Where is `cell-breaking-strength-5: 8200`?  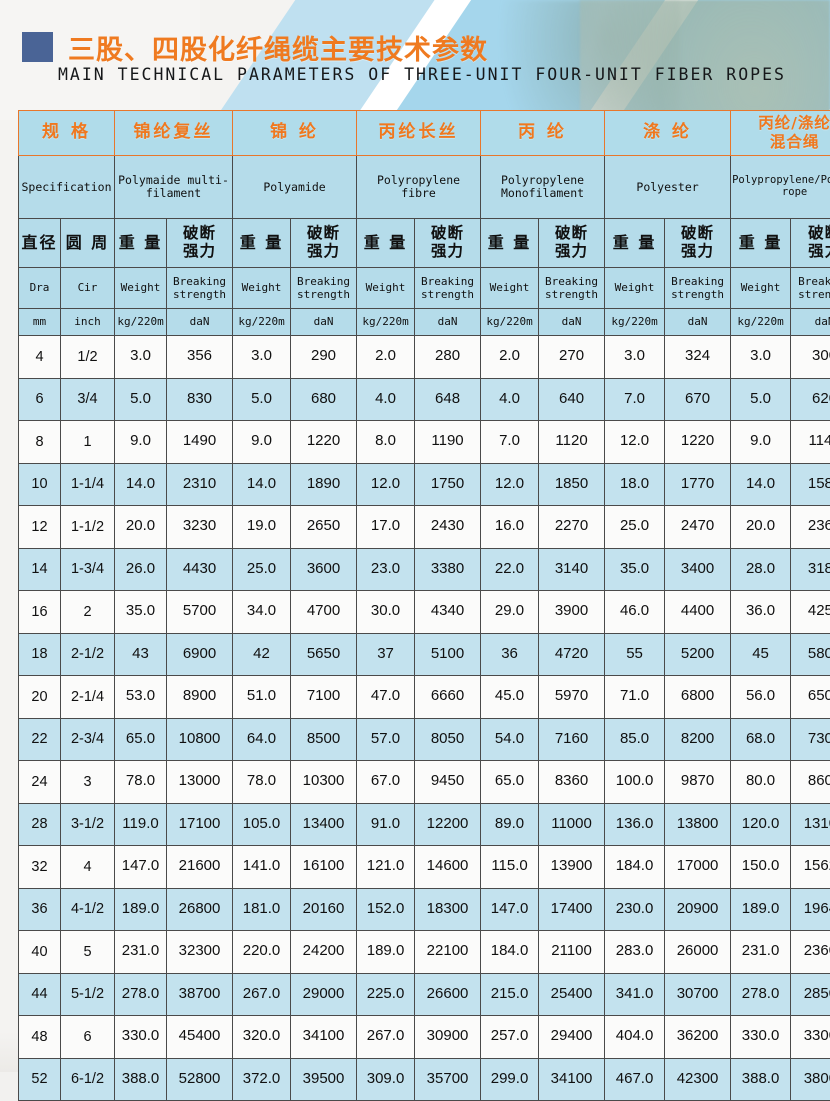 cell-breaking-strength-5: 8200 is located at coordinates (698, 739).